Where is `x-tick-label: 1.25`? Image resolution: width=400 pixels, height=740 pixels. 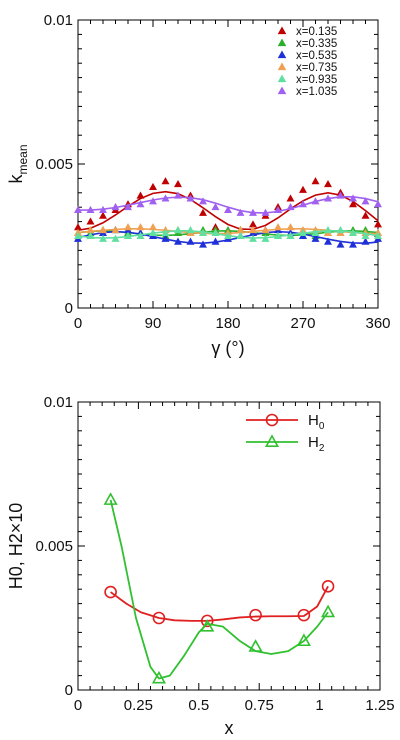 x-tick-label: 1.25 is located at coordinates (379, 705).